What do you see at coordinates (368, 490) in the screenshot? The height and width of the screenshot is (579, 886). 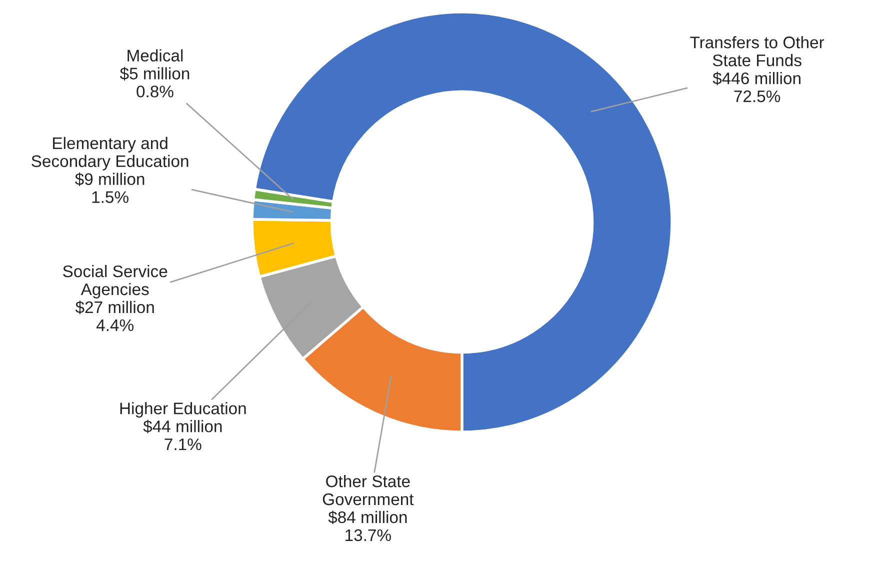 I see `slice-label: Other State Government` at bounding box center [368, 490].